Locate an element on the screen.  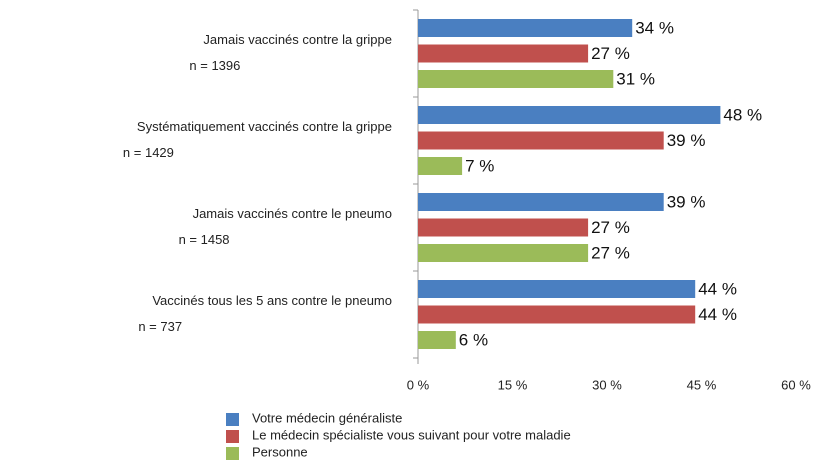
value-label: 6 % is located at coordinates (473, 339).